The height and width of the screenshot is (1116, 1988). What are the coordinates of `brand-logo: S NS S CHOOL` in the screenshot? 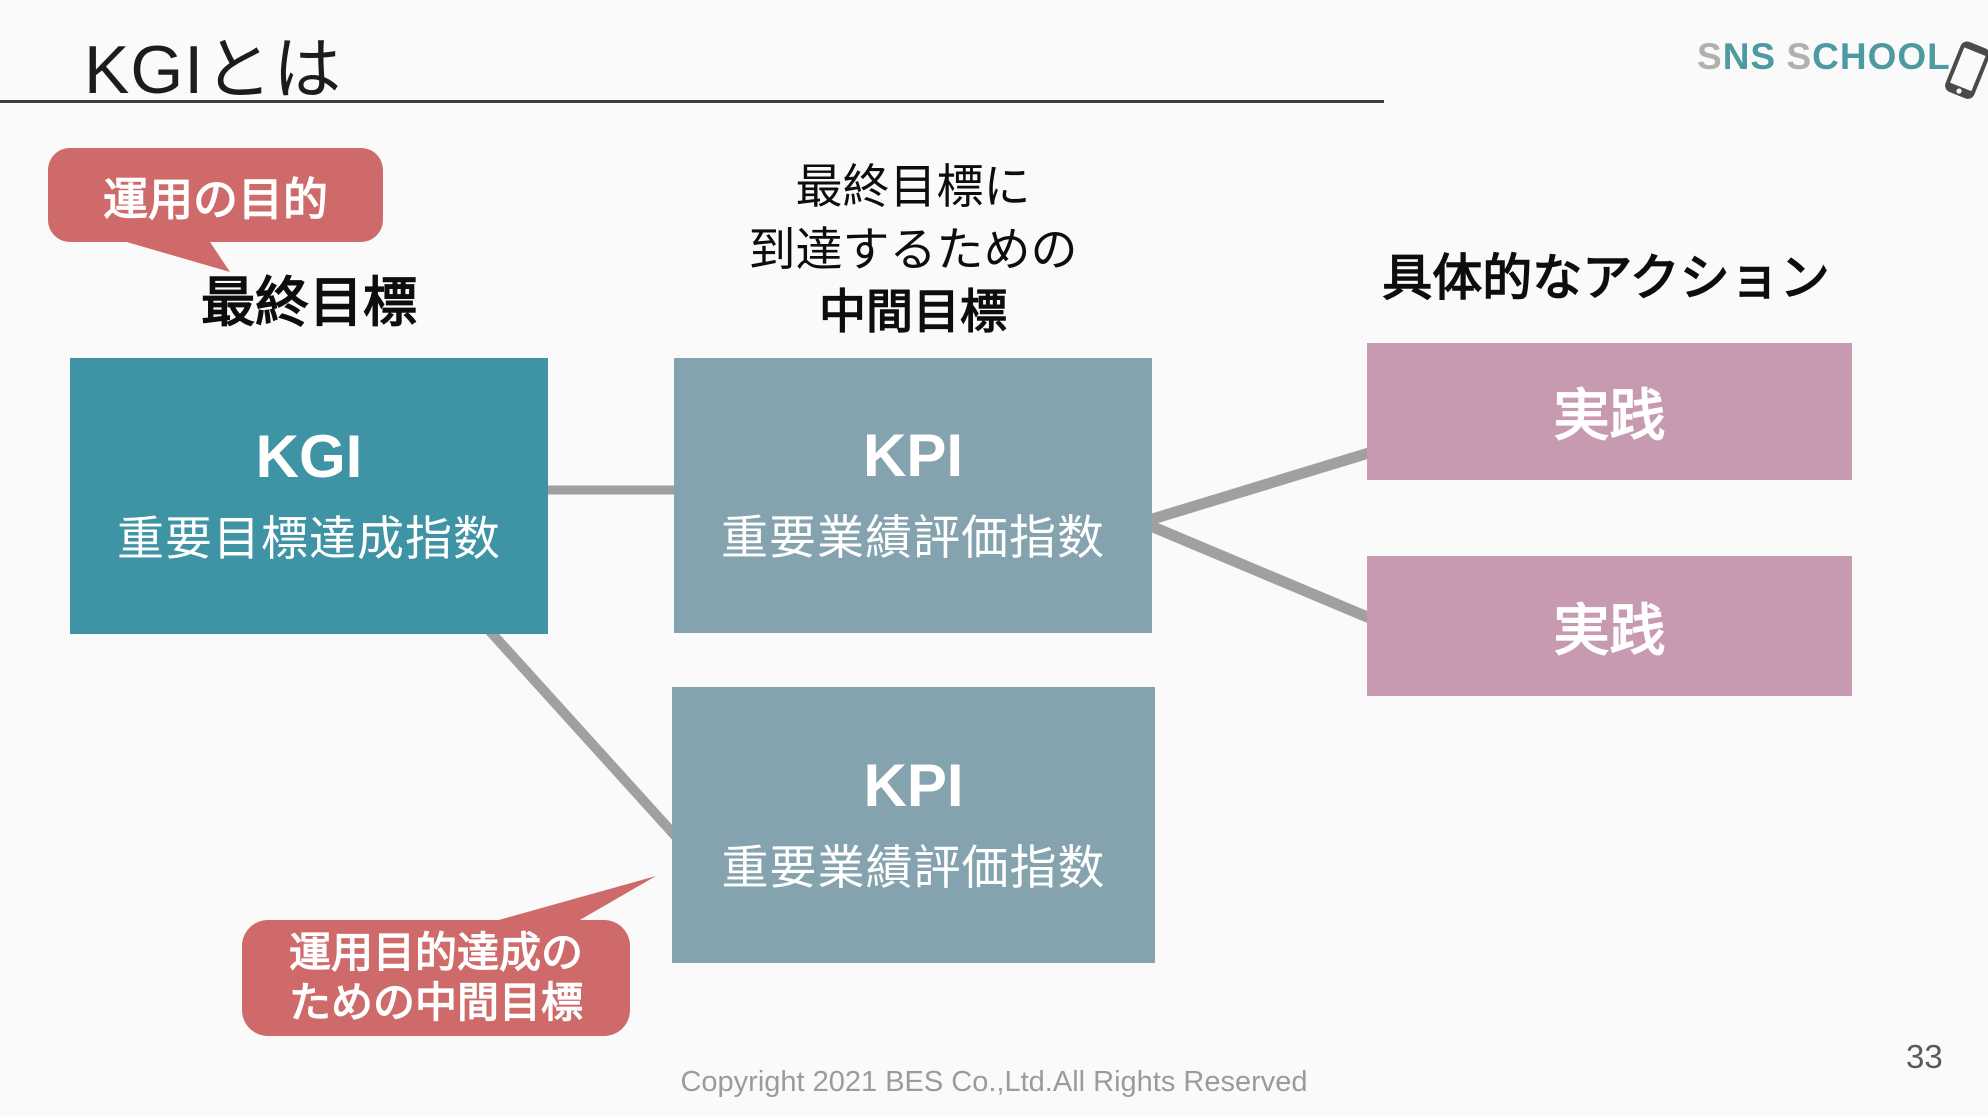 It's located at (1842, 69).